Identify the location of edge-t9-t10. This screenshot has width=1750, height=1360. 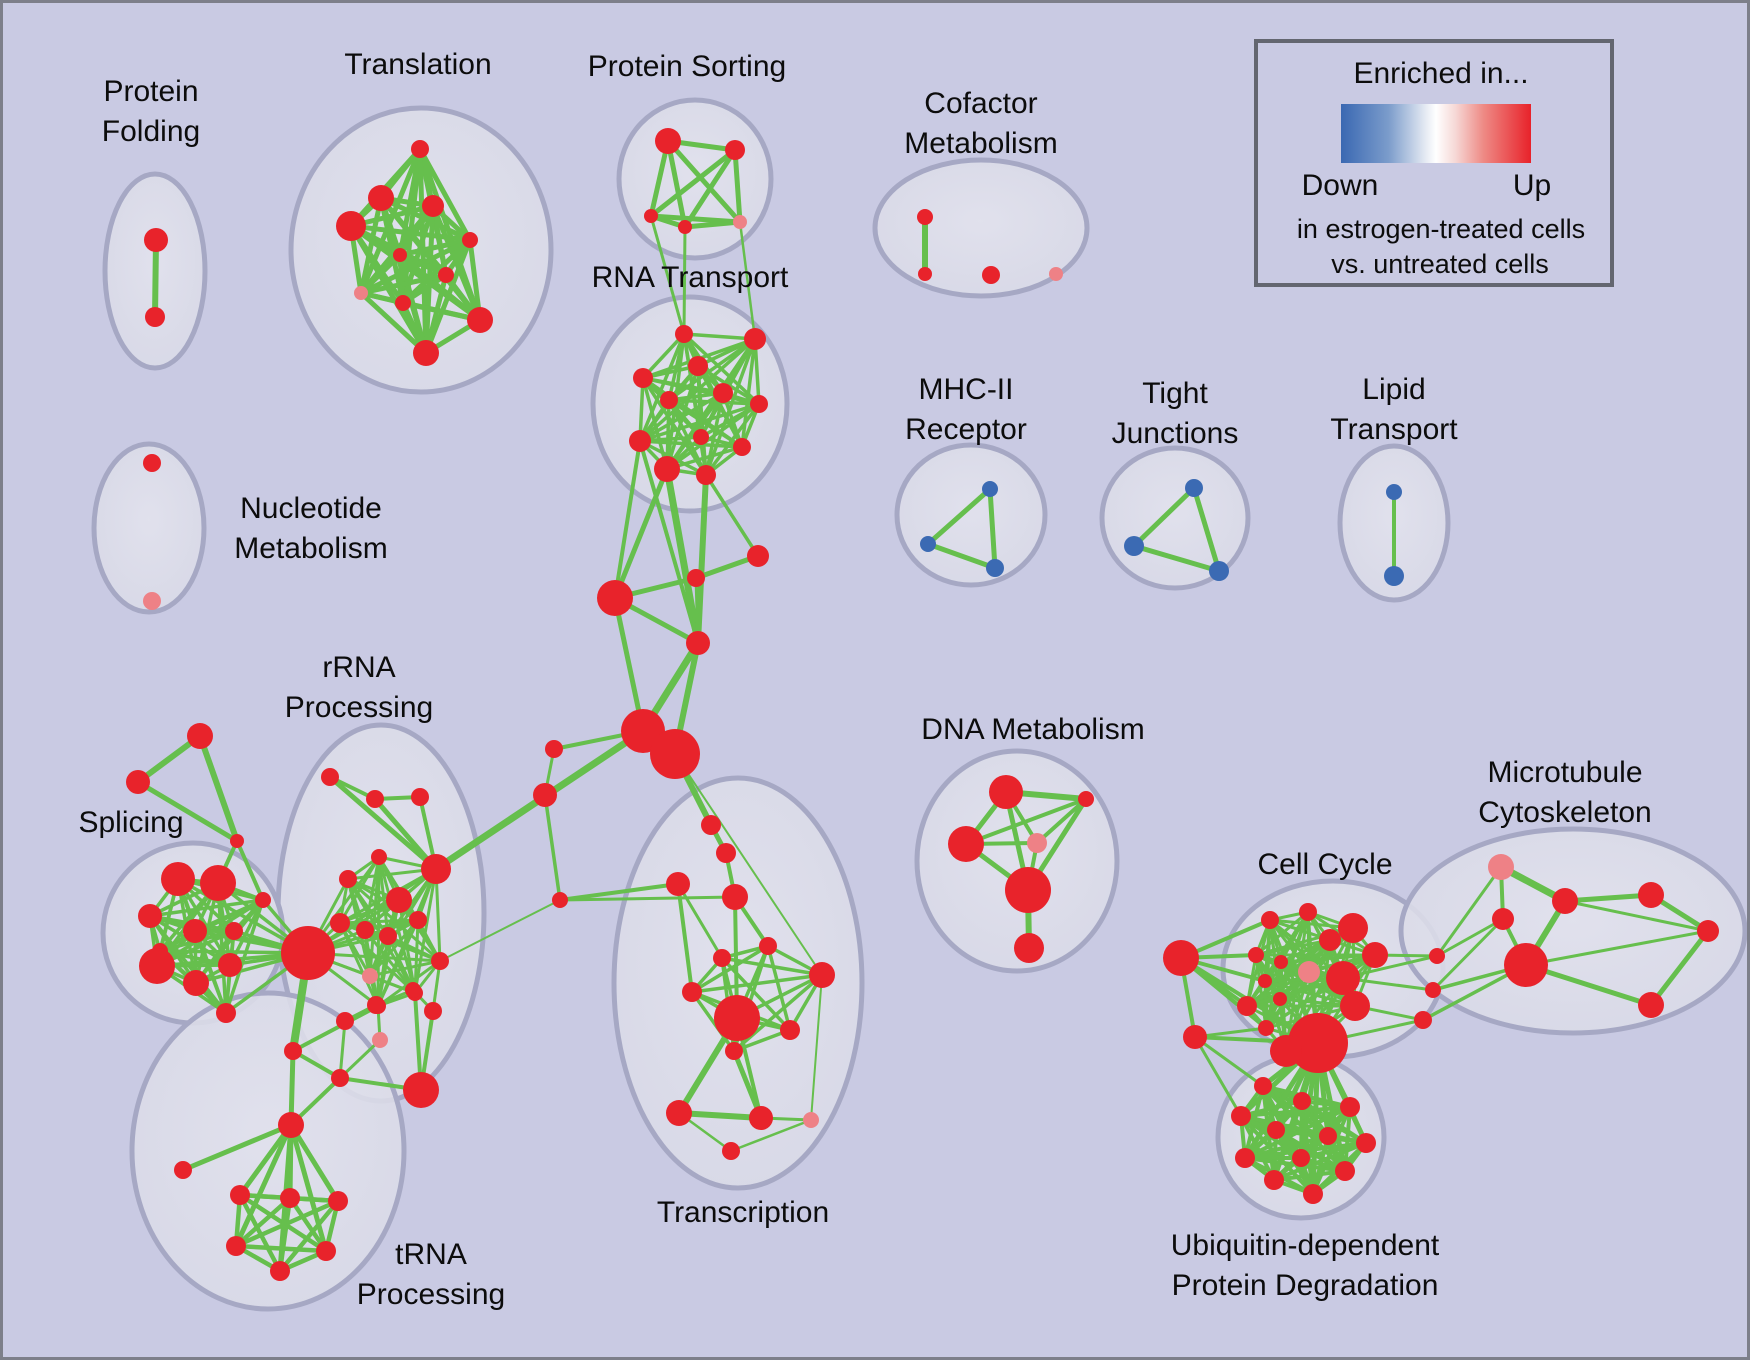
(441, 311).